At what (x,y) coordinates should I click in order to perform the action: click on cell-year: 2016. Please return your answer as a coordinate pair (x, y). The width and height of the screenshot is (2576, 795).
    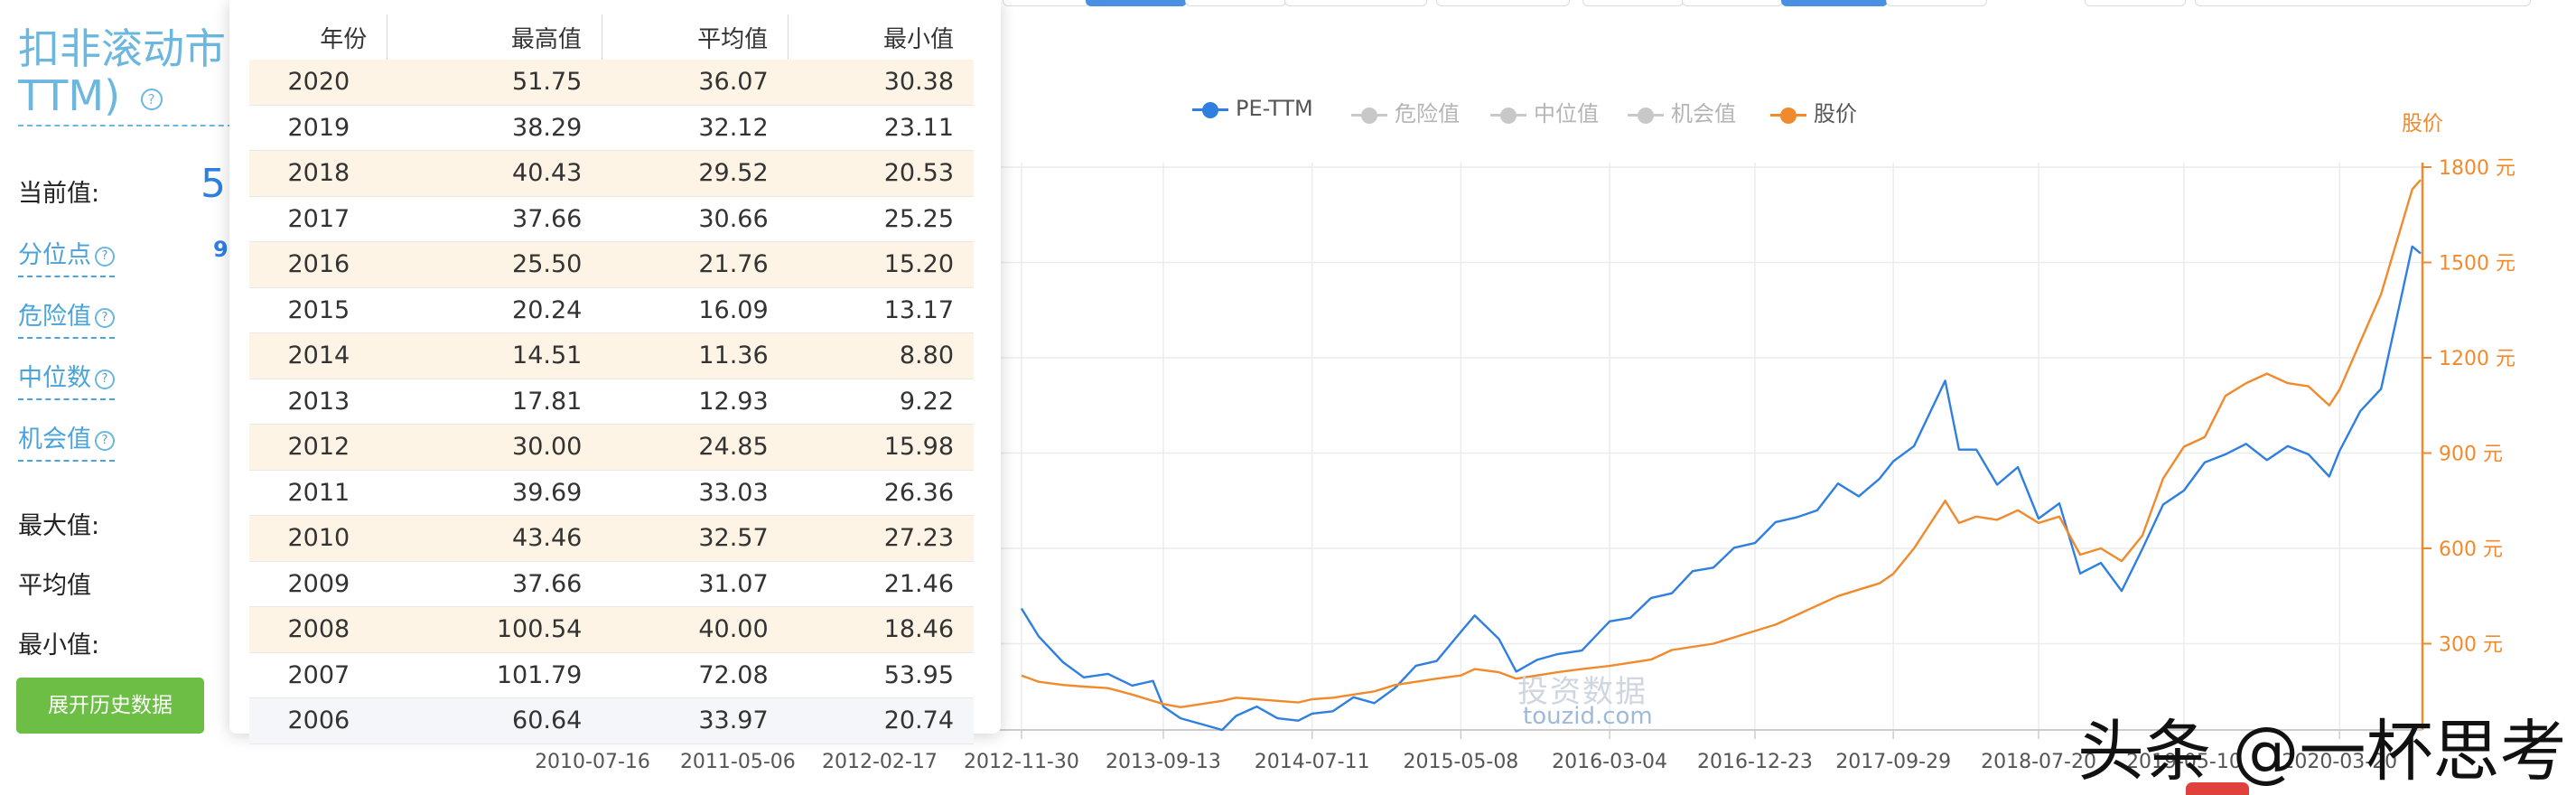
    Looking at the image, I should click on (318, 264).